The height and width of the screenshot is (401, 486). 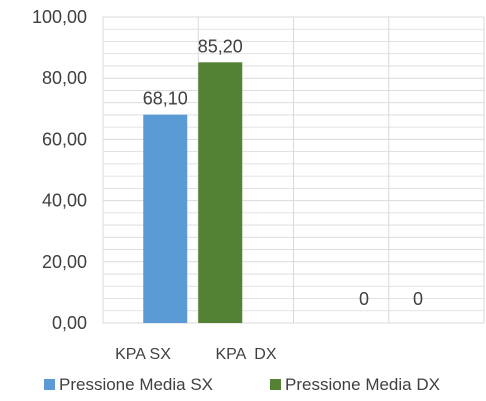 I want to click on x-axis-categories: KPA SX KPA DX, so click(x=196, y=354).